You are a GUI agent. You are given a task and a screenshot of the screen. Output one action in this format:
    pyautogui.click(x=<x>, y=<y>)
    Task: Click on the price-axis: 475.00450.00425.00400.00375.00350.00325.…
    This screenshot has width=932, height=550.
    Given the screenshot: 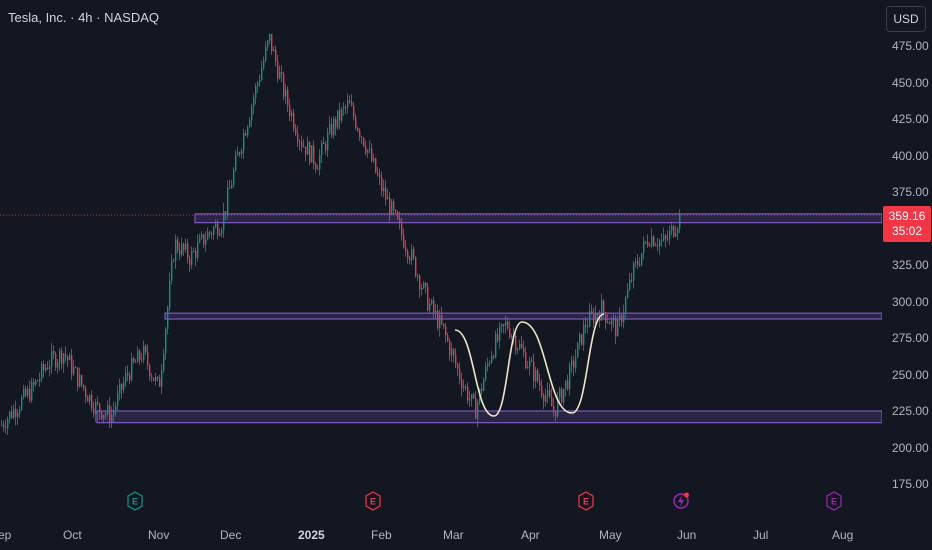 What is the action you would take?
    pyautogui.click(x=907, y=260)
    